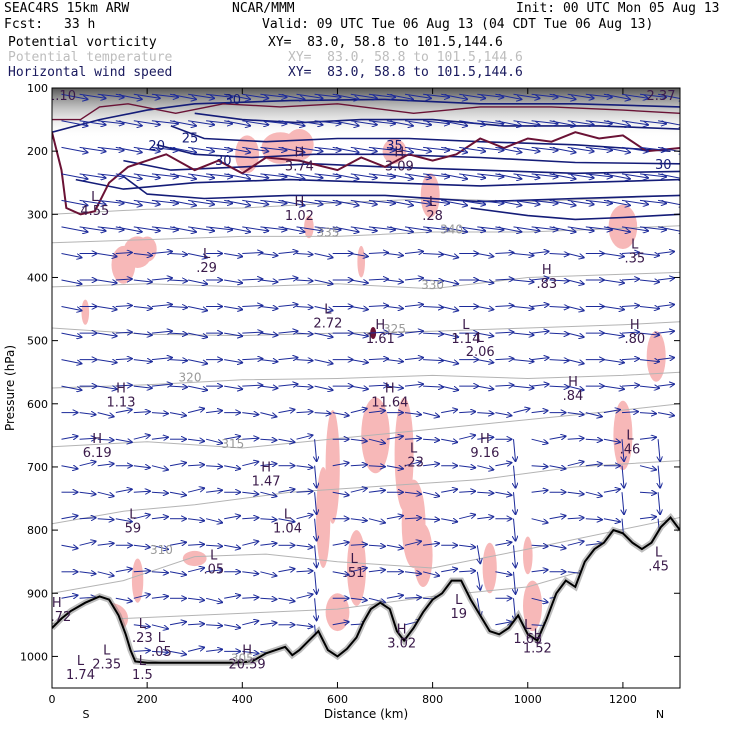 This screenshot has width=740, height=740. What do you see at coordinates (242, 699) in the screenshot?
I see `x-tick-label: 400` at bounding box center [242, 699].